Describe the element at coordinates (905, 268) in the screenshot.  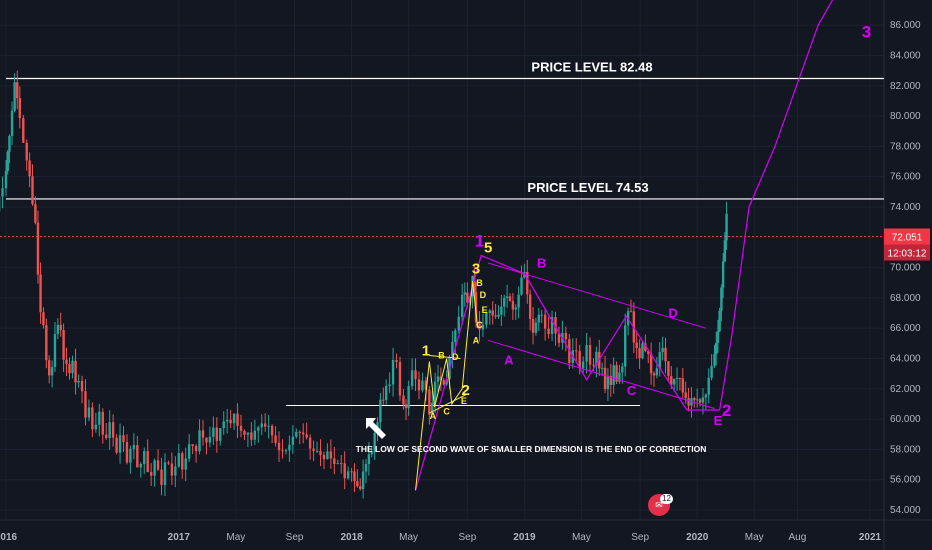
I see `y-tick-label: 70.000` at that location.